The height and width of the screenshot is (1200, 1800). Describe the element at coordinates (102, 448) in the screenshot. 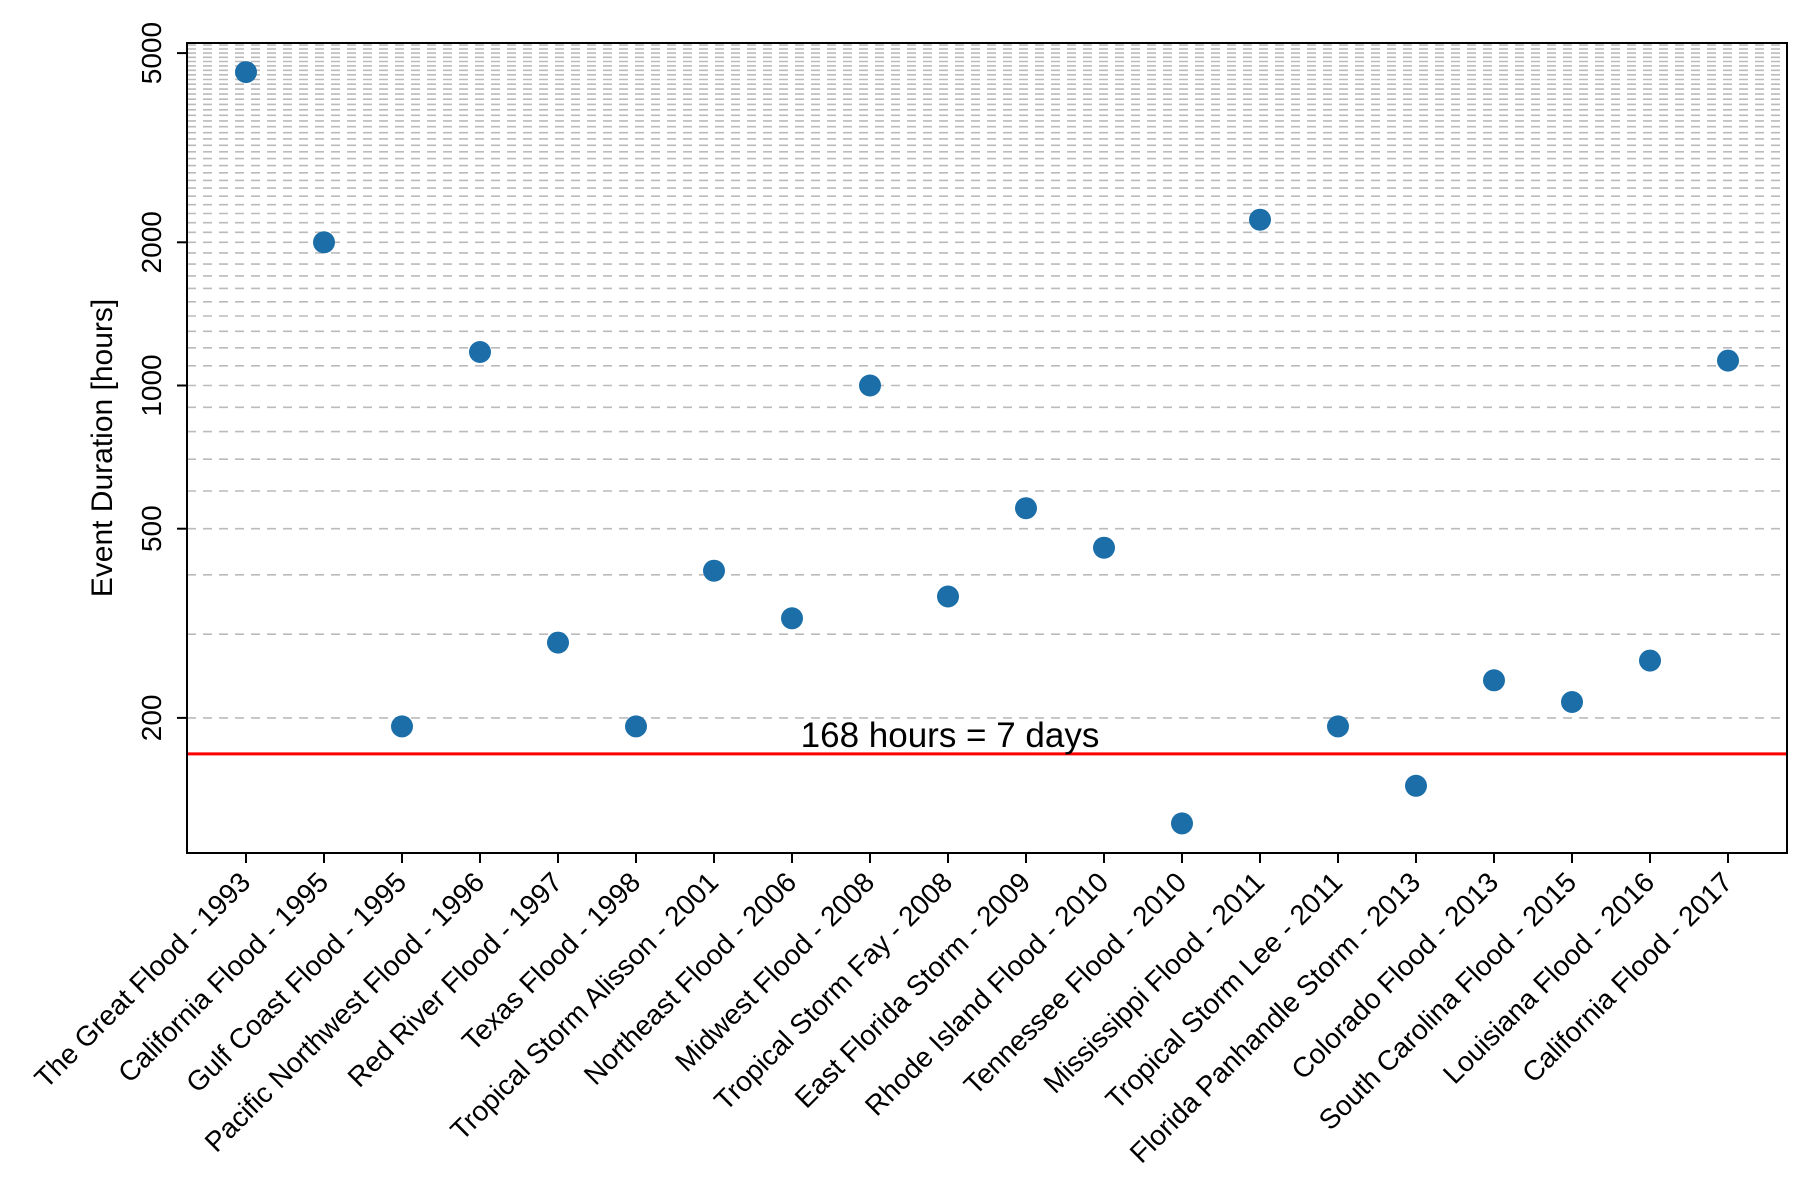

I see `y-axis-title: Event Duration [hours]` at that location.